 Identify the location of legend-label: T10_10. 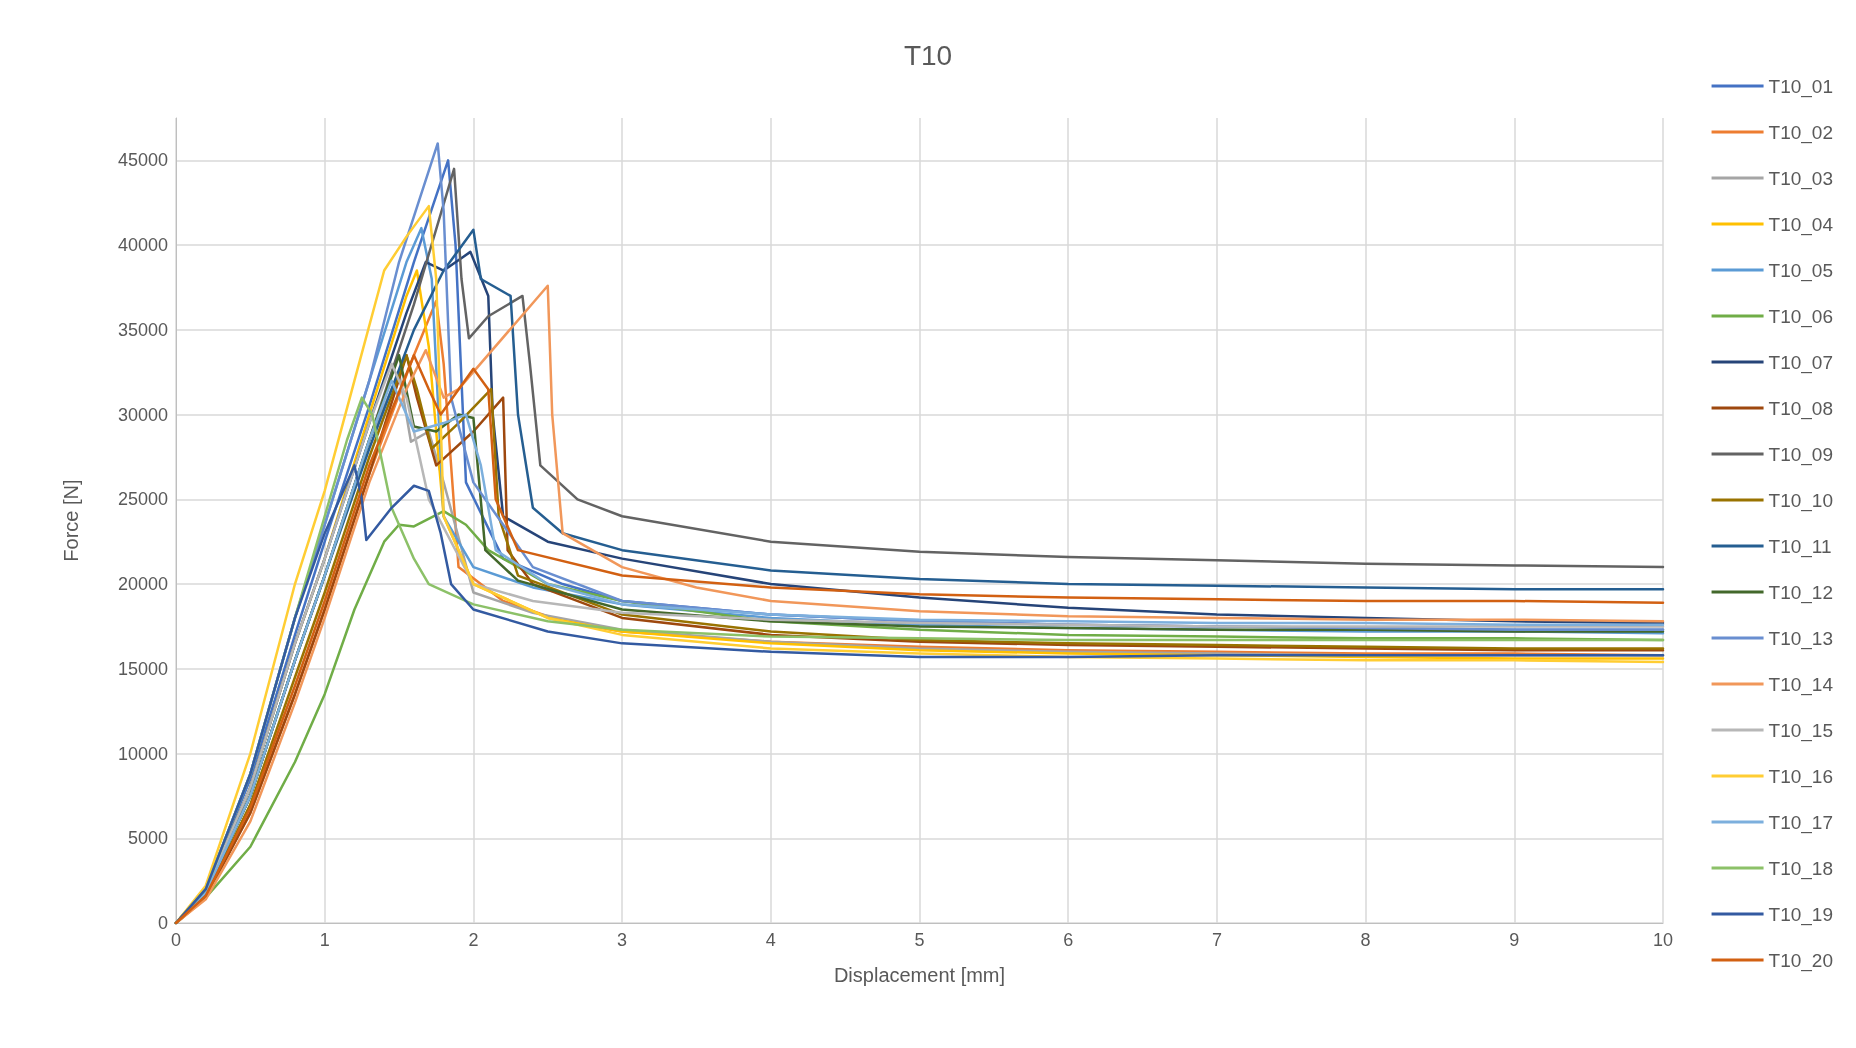
(1801, 500).